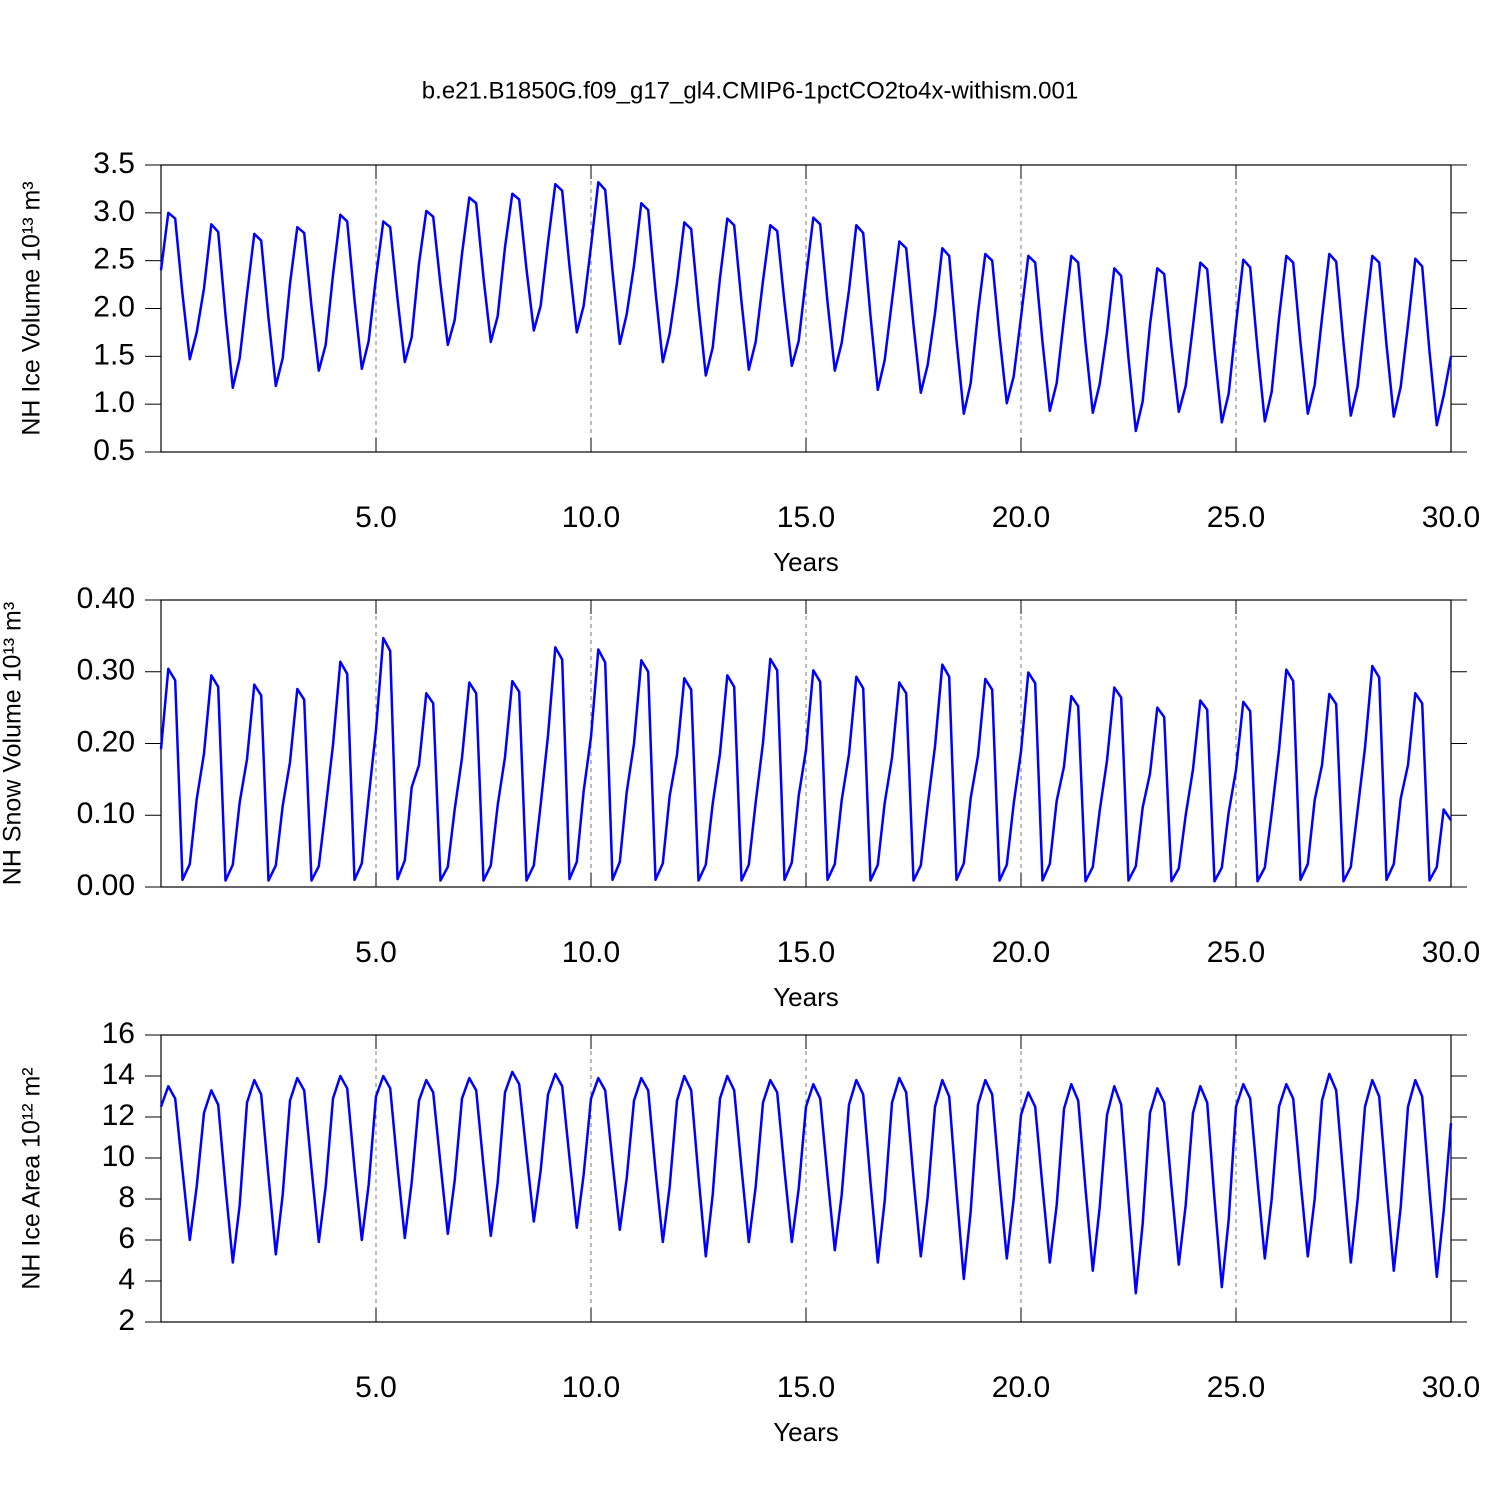 This screenshot has height=1500, width=1500. I want to click on y-tick-label: 16, so click(118, 1033).